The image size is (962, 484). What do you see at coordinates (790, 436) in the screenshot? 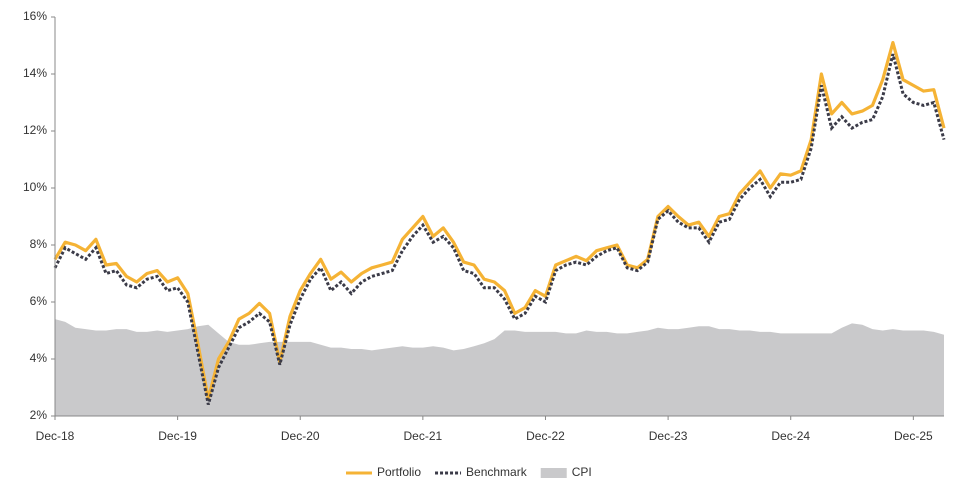
I see `x-tick-label: Dec-24` at bounding box center [790, 436].